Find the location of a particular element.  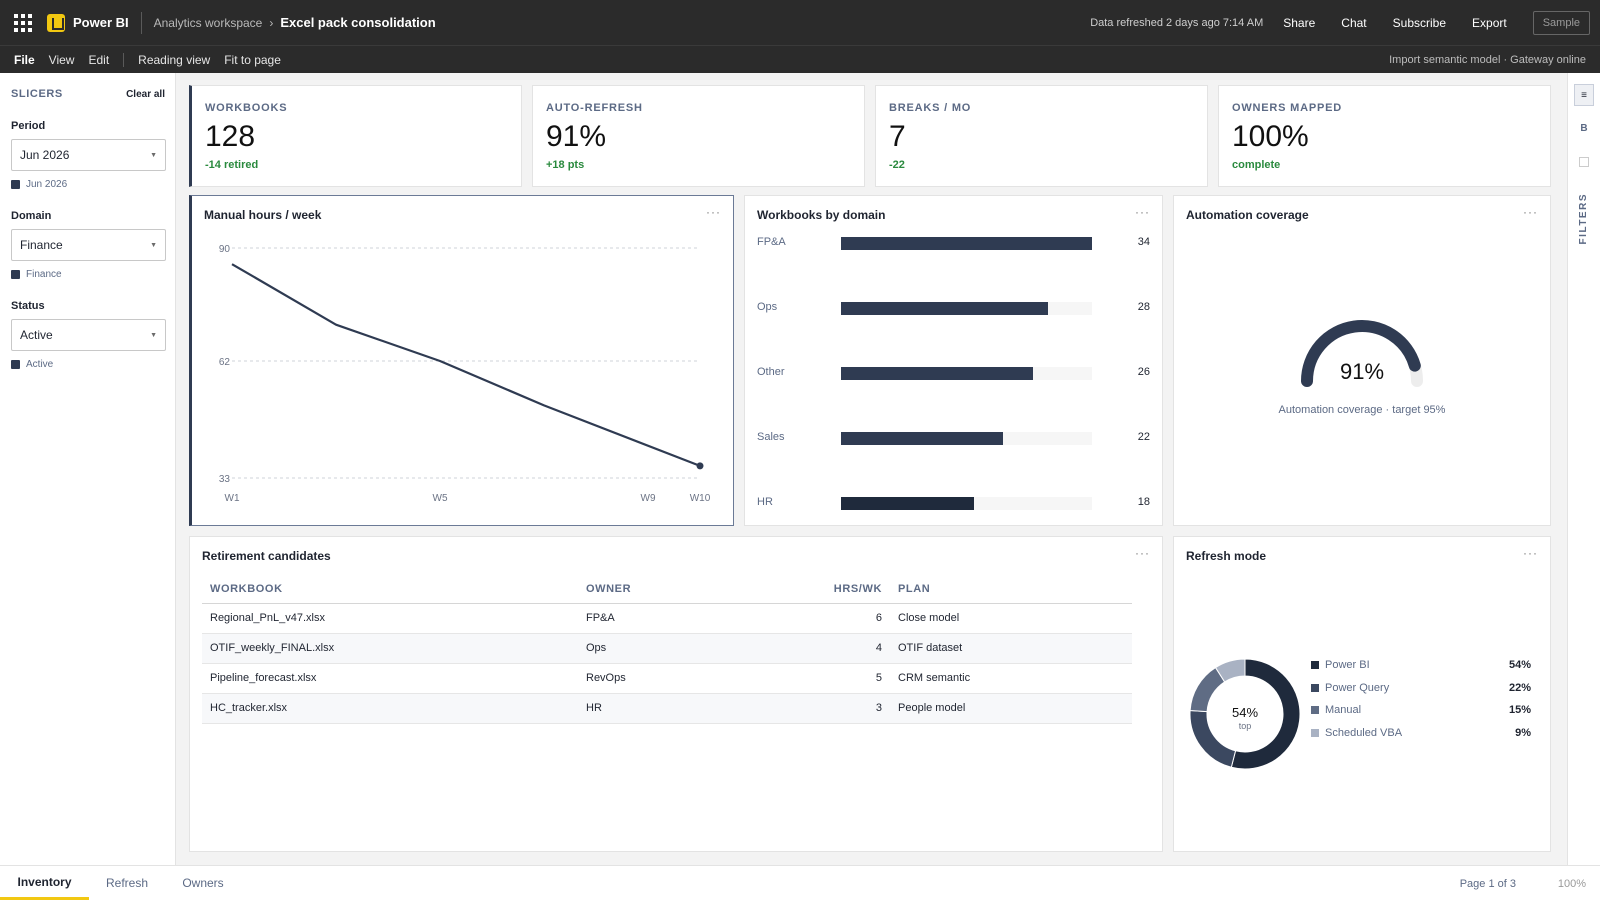

gauge-caption: Automation coverage · target 95% is located at coordinates (1362, 410).